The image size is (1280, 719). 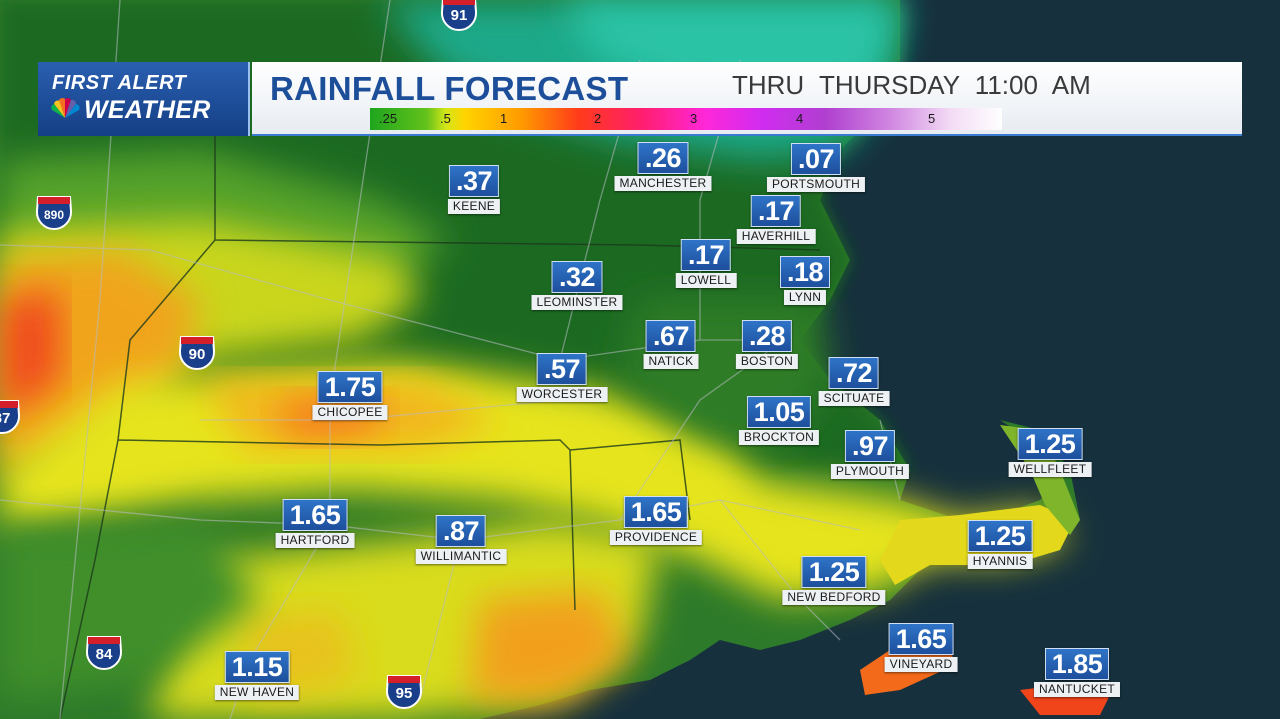 I want to click on city-label: HYANNIS, so click(x=1000, y=561).